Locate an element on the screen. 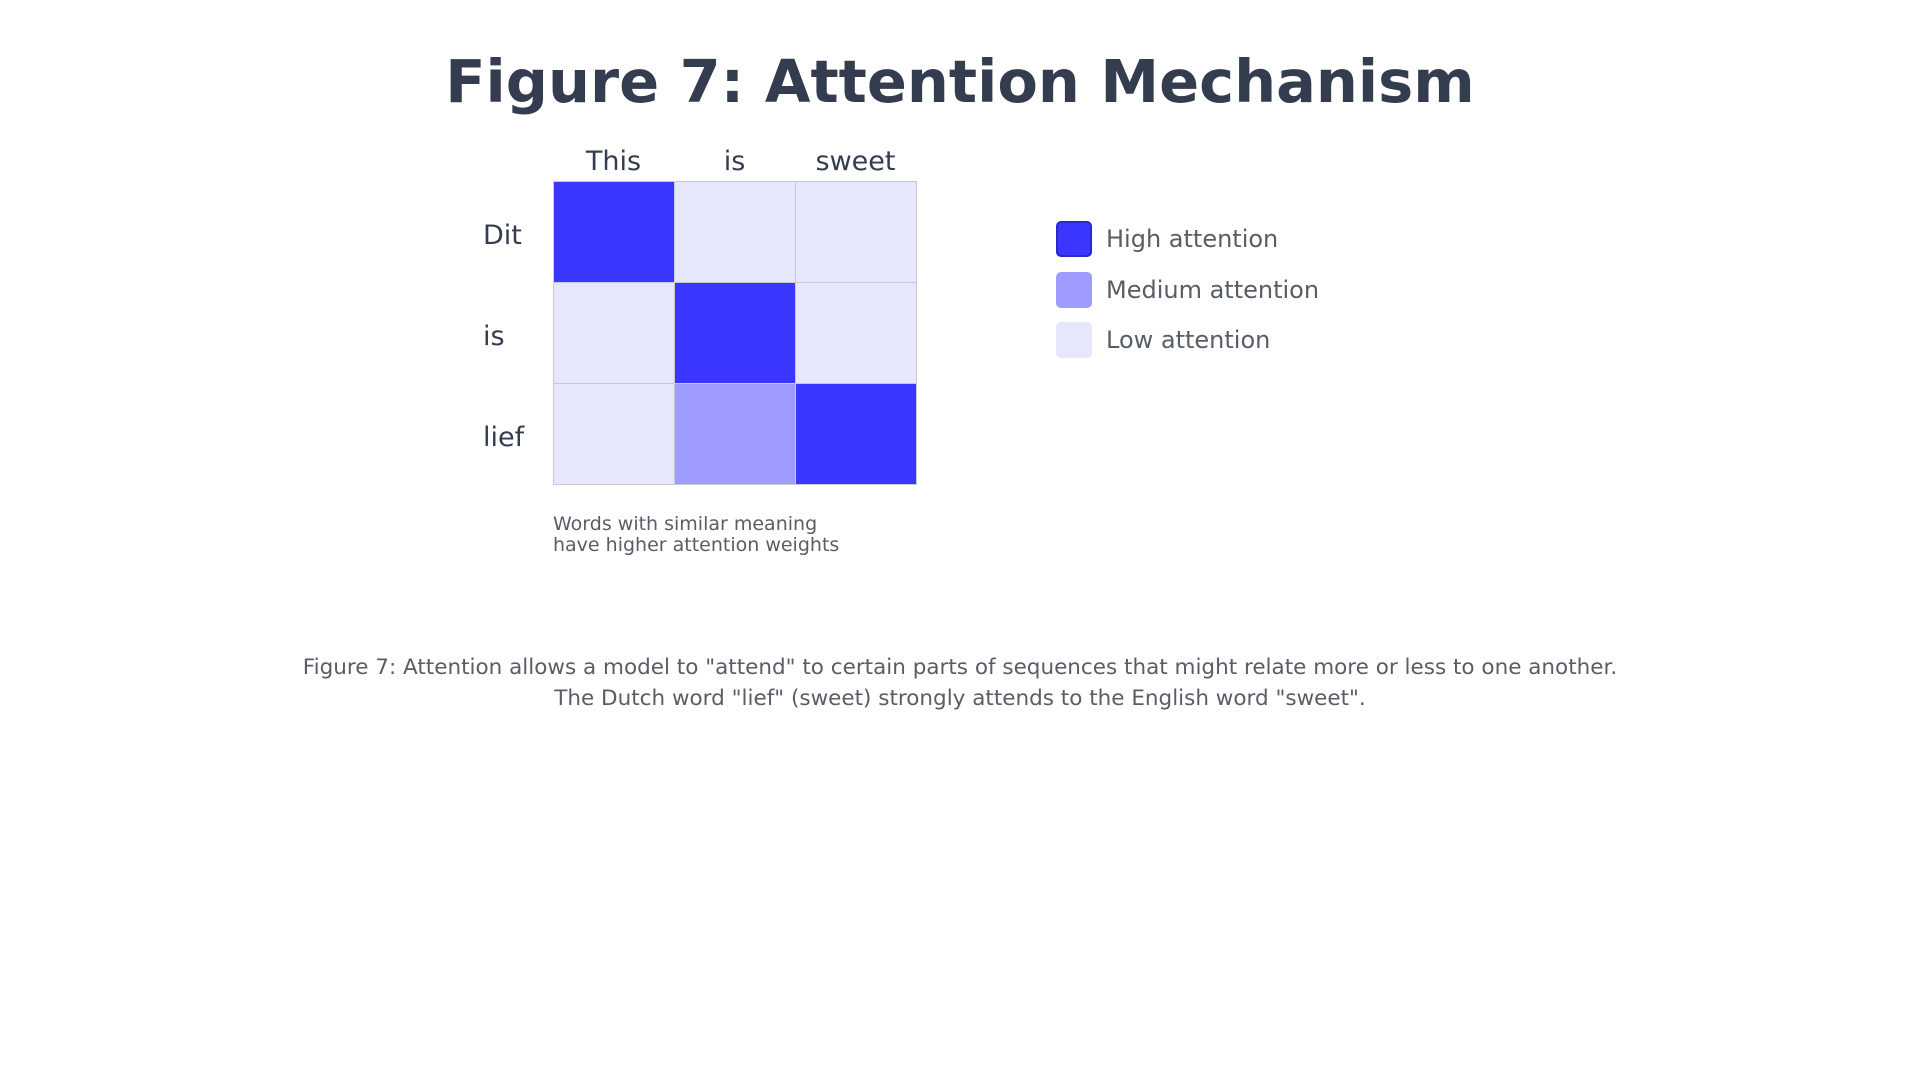  legend-label-medium: Medium attention is located at coordinates (1213, 290).